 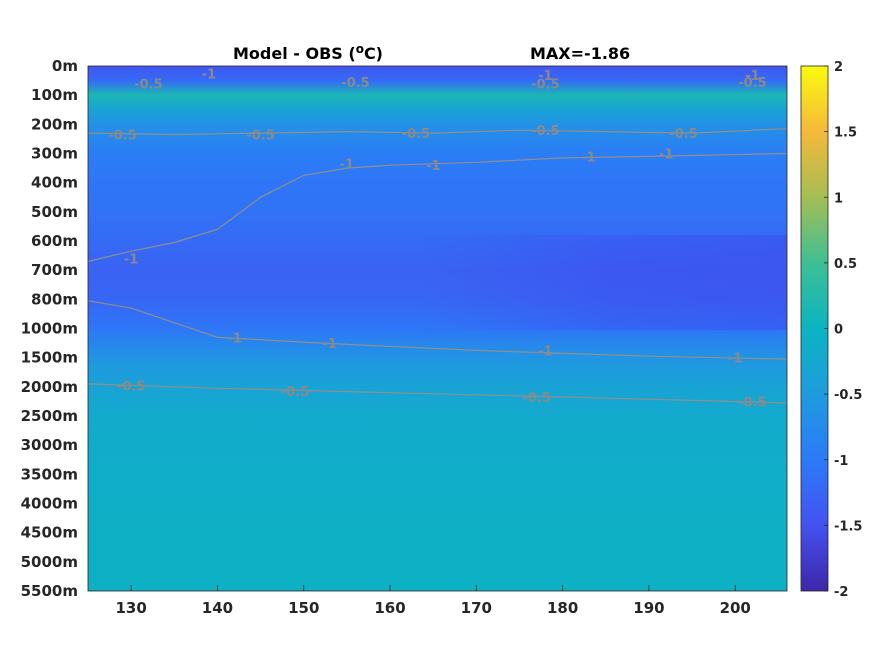 I want to click on colorbar-tick-label: -1.5, so click(x=848, y=526).